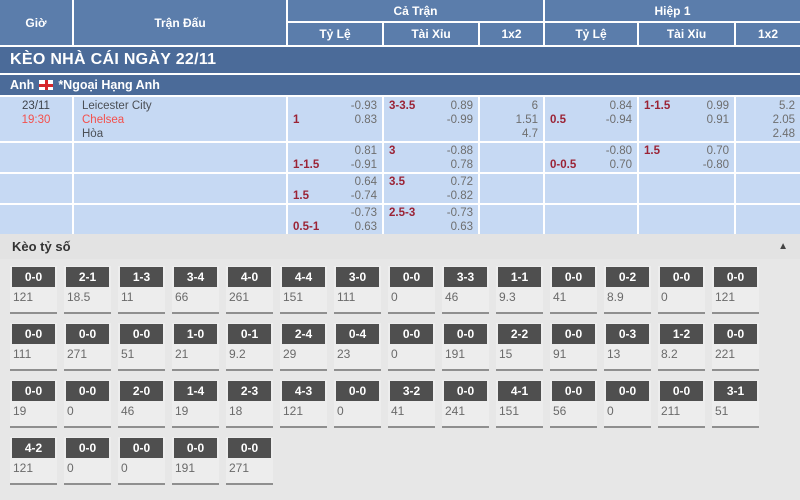  Describe the element at coordinates (735, 404) in the screenshot. I see `score-tile: 3-1 51` at that location.